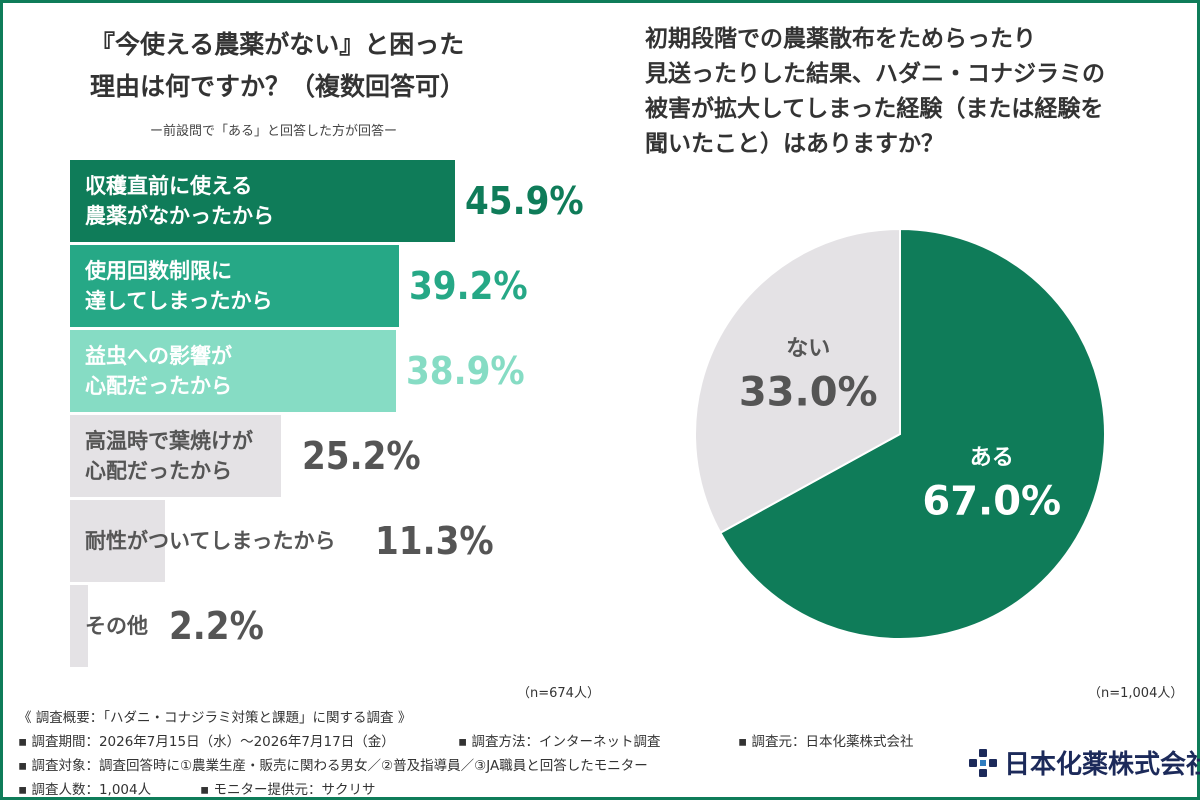  I want to click on left-title-line1: 『今使える農薬がない』と困った, so click(277, 44).